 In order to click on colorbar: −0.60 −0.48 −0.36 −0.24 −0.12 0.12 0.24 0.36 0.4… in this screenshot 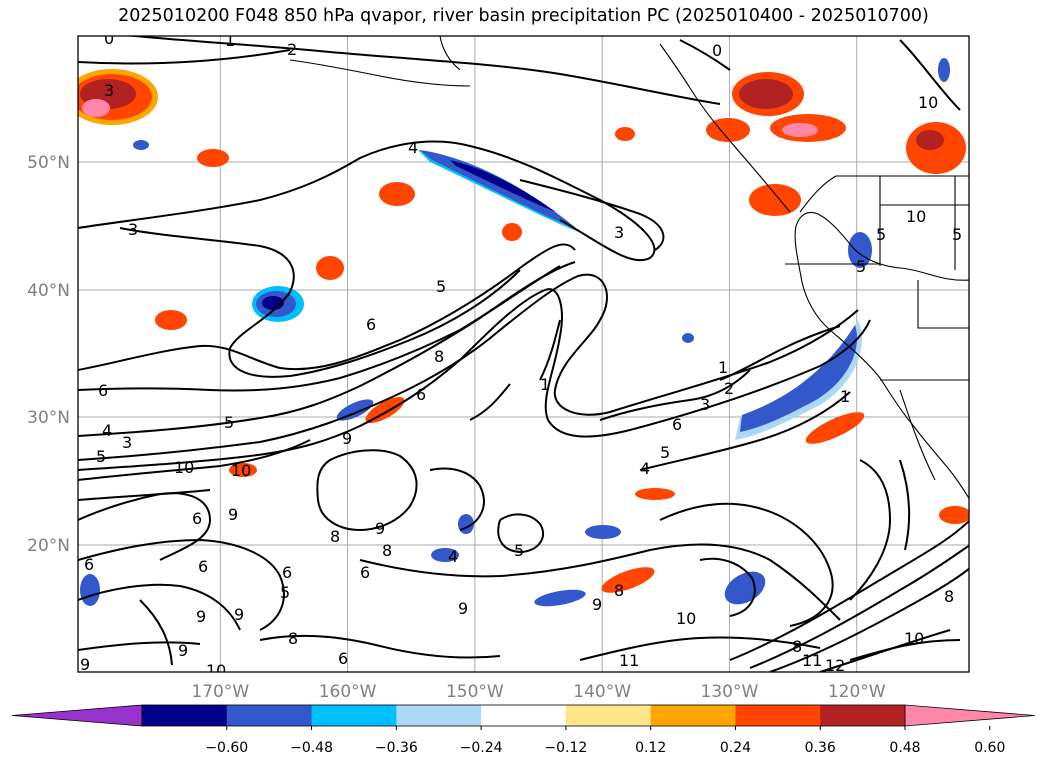, I will do `click(523, 730)`.